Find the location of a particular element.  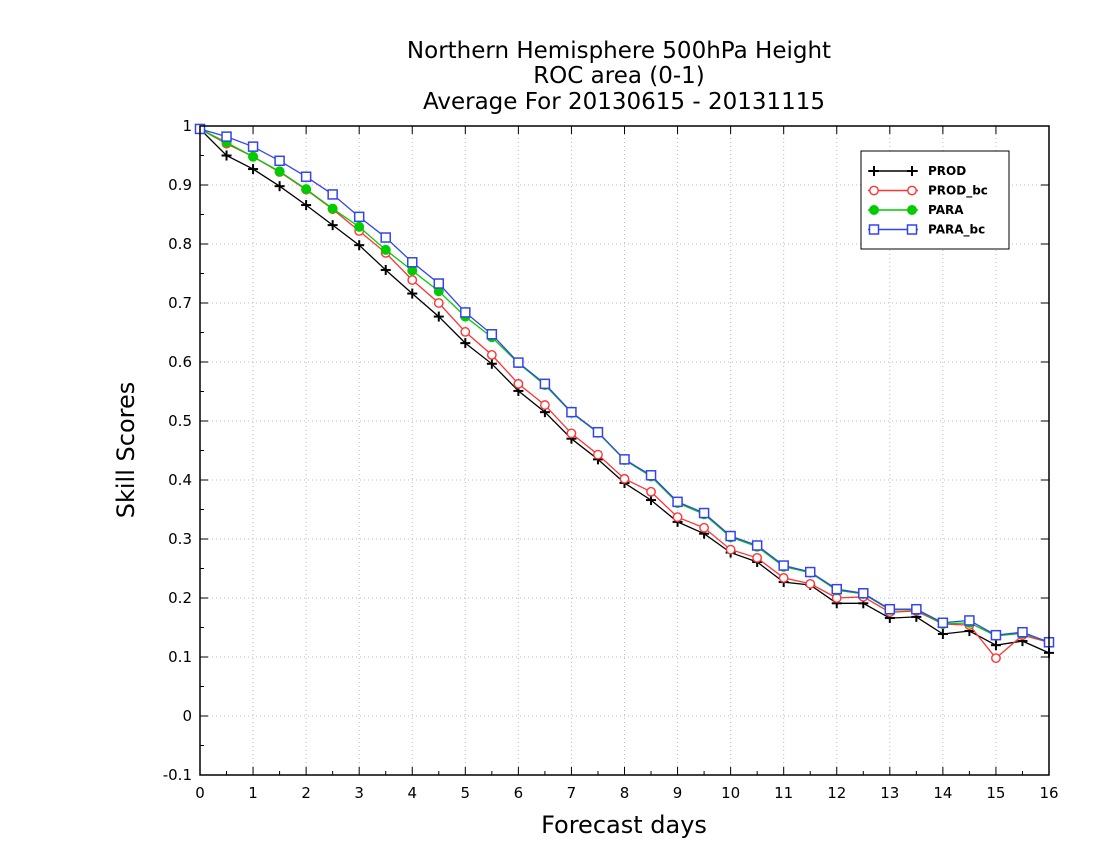

x-tick-label: 5 is located at coordinates (466, 793).